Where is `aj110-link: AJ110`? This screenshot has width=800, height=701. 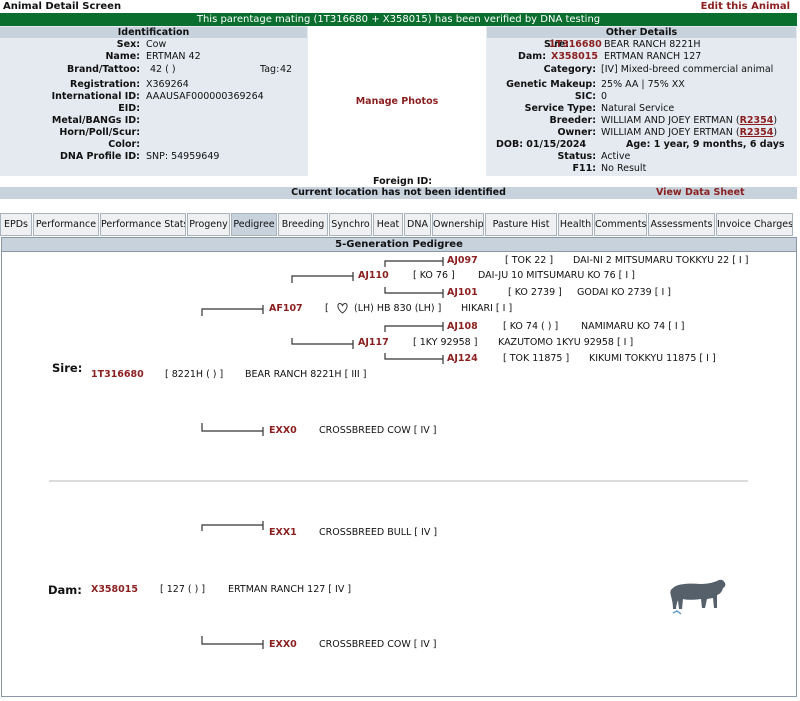 aj110-link: AJ110 is located at coordinates (373, 275).